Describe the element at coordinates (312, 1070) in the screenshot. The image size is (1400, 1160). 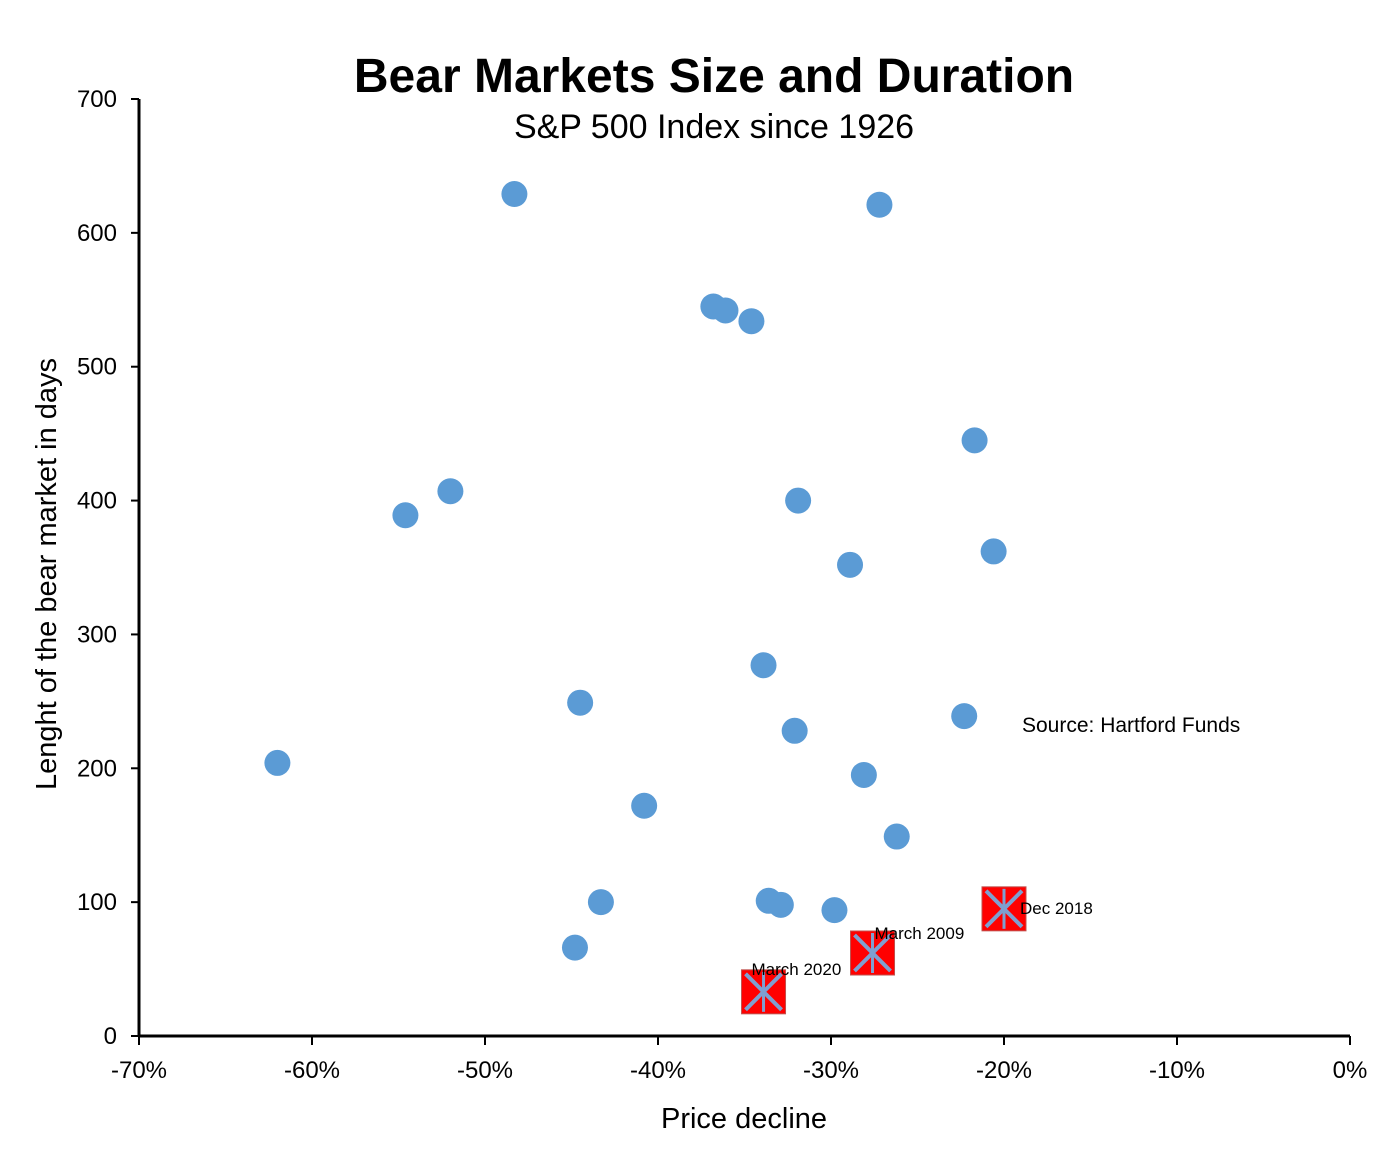
I see `x-tick-label: -60%` at that location.